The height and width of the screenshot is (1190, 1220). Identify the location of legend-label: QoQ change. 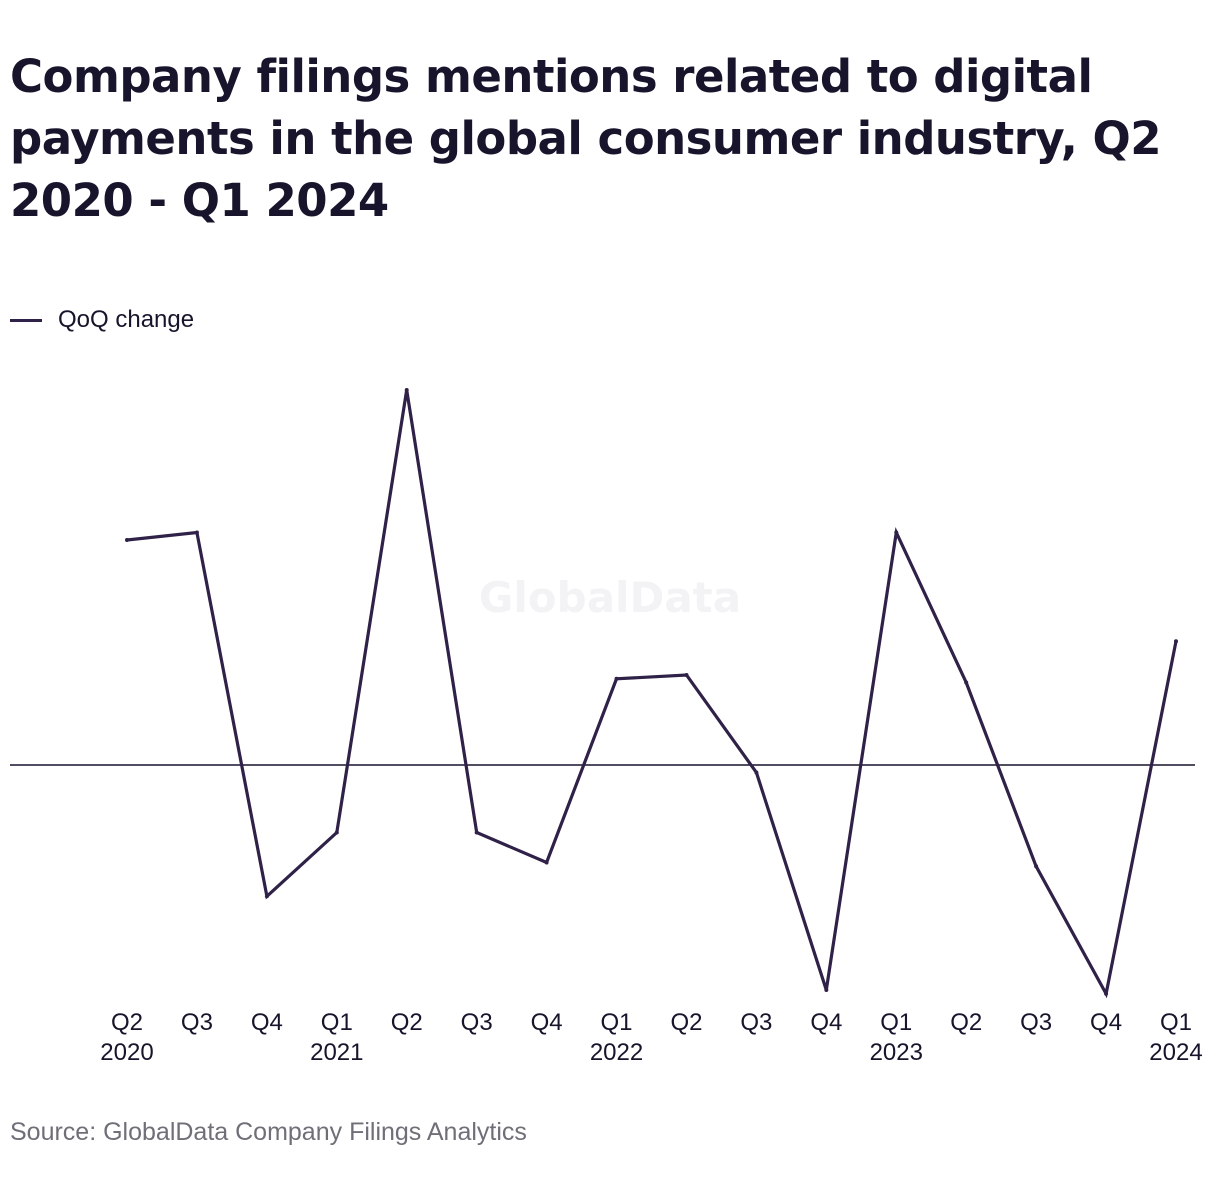
(126, 319).